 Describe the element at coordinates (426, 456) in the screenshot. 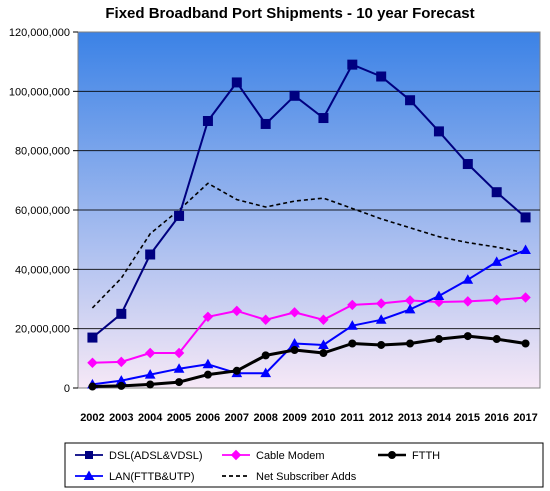

I see `legend-label: FTTH` at that location.